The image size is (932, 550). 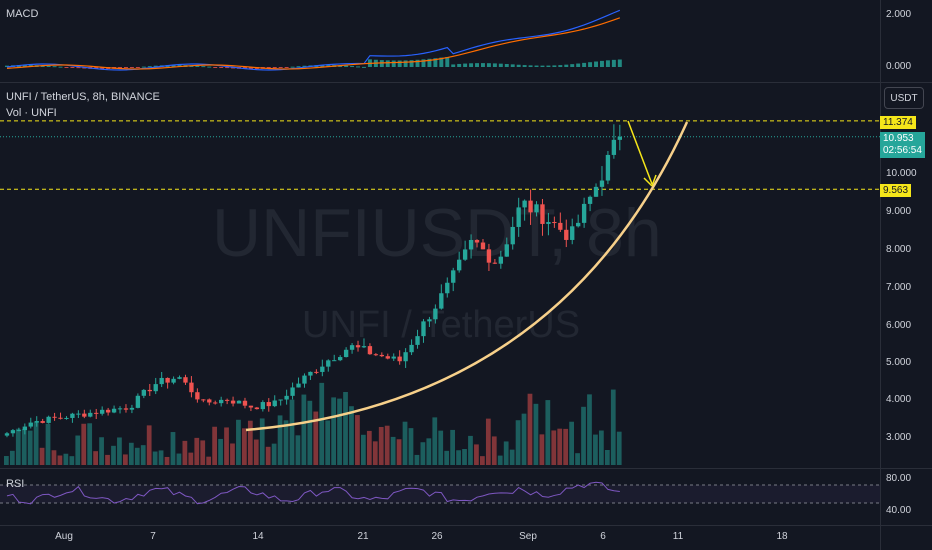 I want to click on macd-pane, so click(x=313, y=40).